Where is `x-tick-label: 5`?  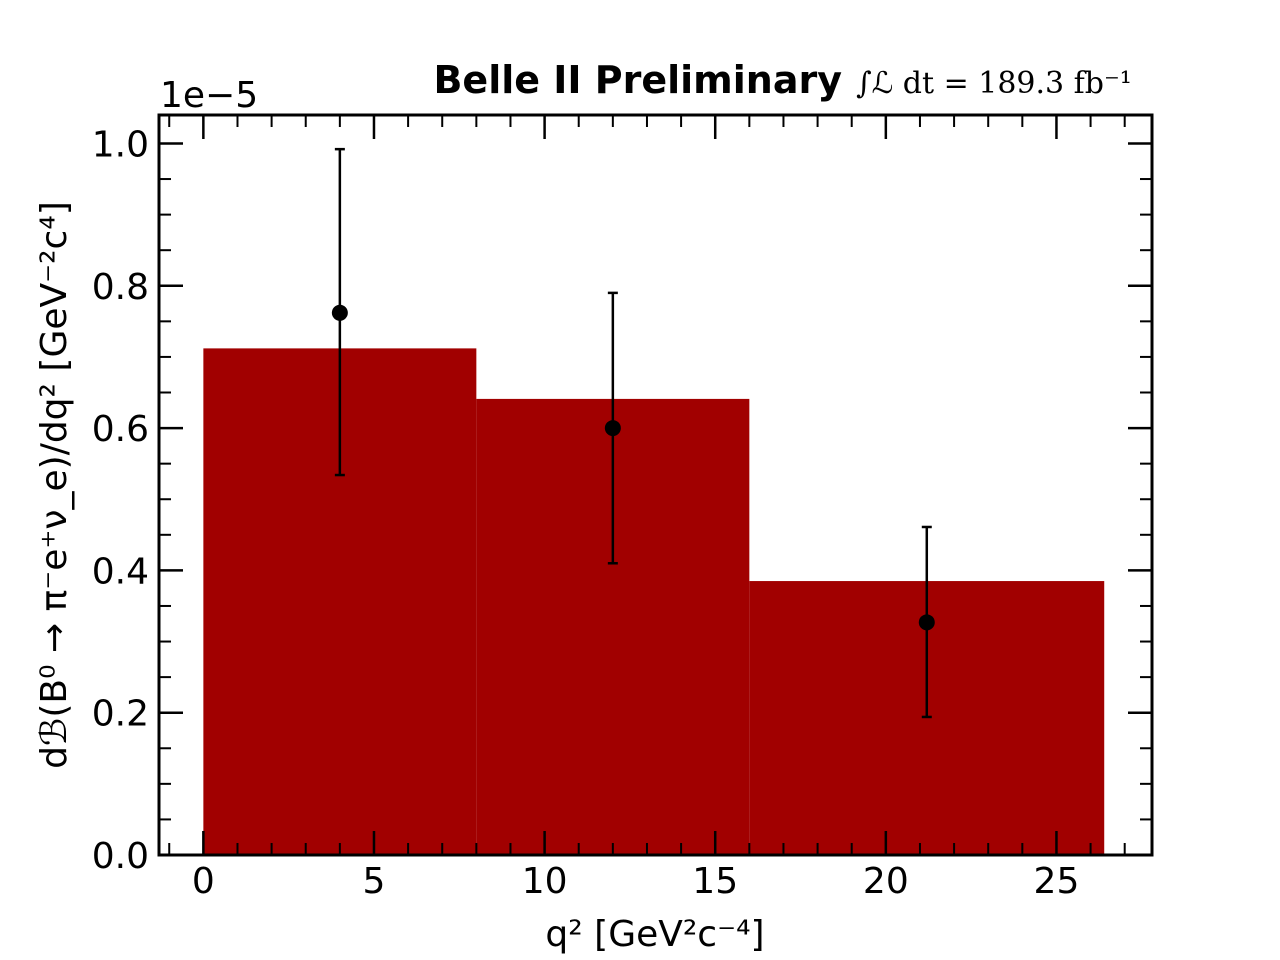
x-tick-label: 5 is located at coordinates (374, 881).